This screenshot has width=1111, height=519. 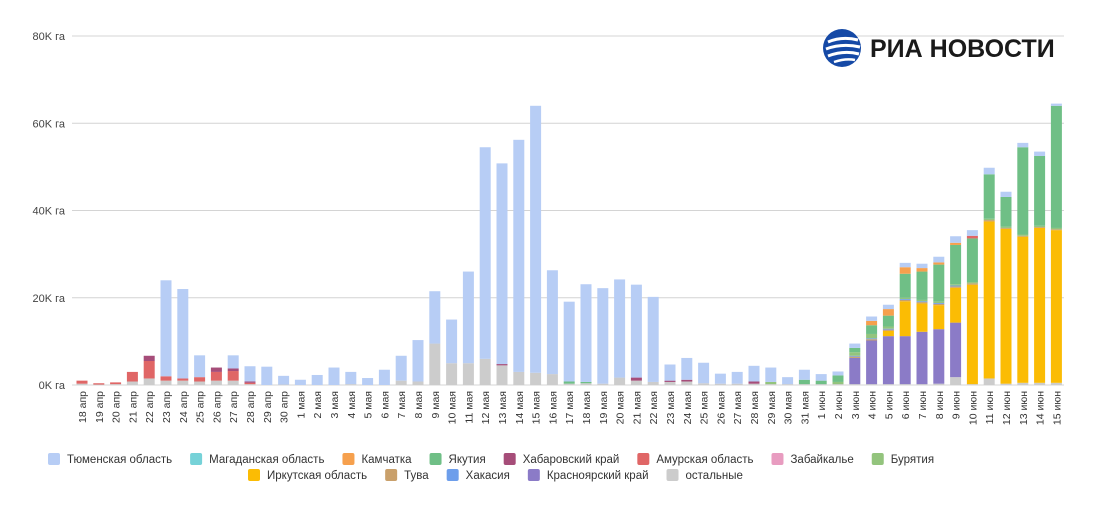 What do you see at coordinates (842, 48) in the screenshot?
I see `ria-globe-logo-icon` at bounding box center [842, 48].